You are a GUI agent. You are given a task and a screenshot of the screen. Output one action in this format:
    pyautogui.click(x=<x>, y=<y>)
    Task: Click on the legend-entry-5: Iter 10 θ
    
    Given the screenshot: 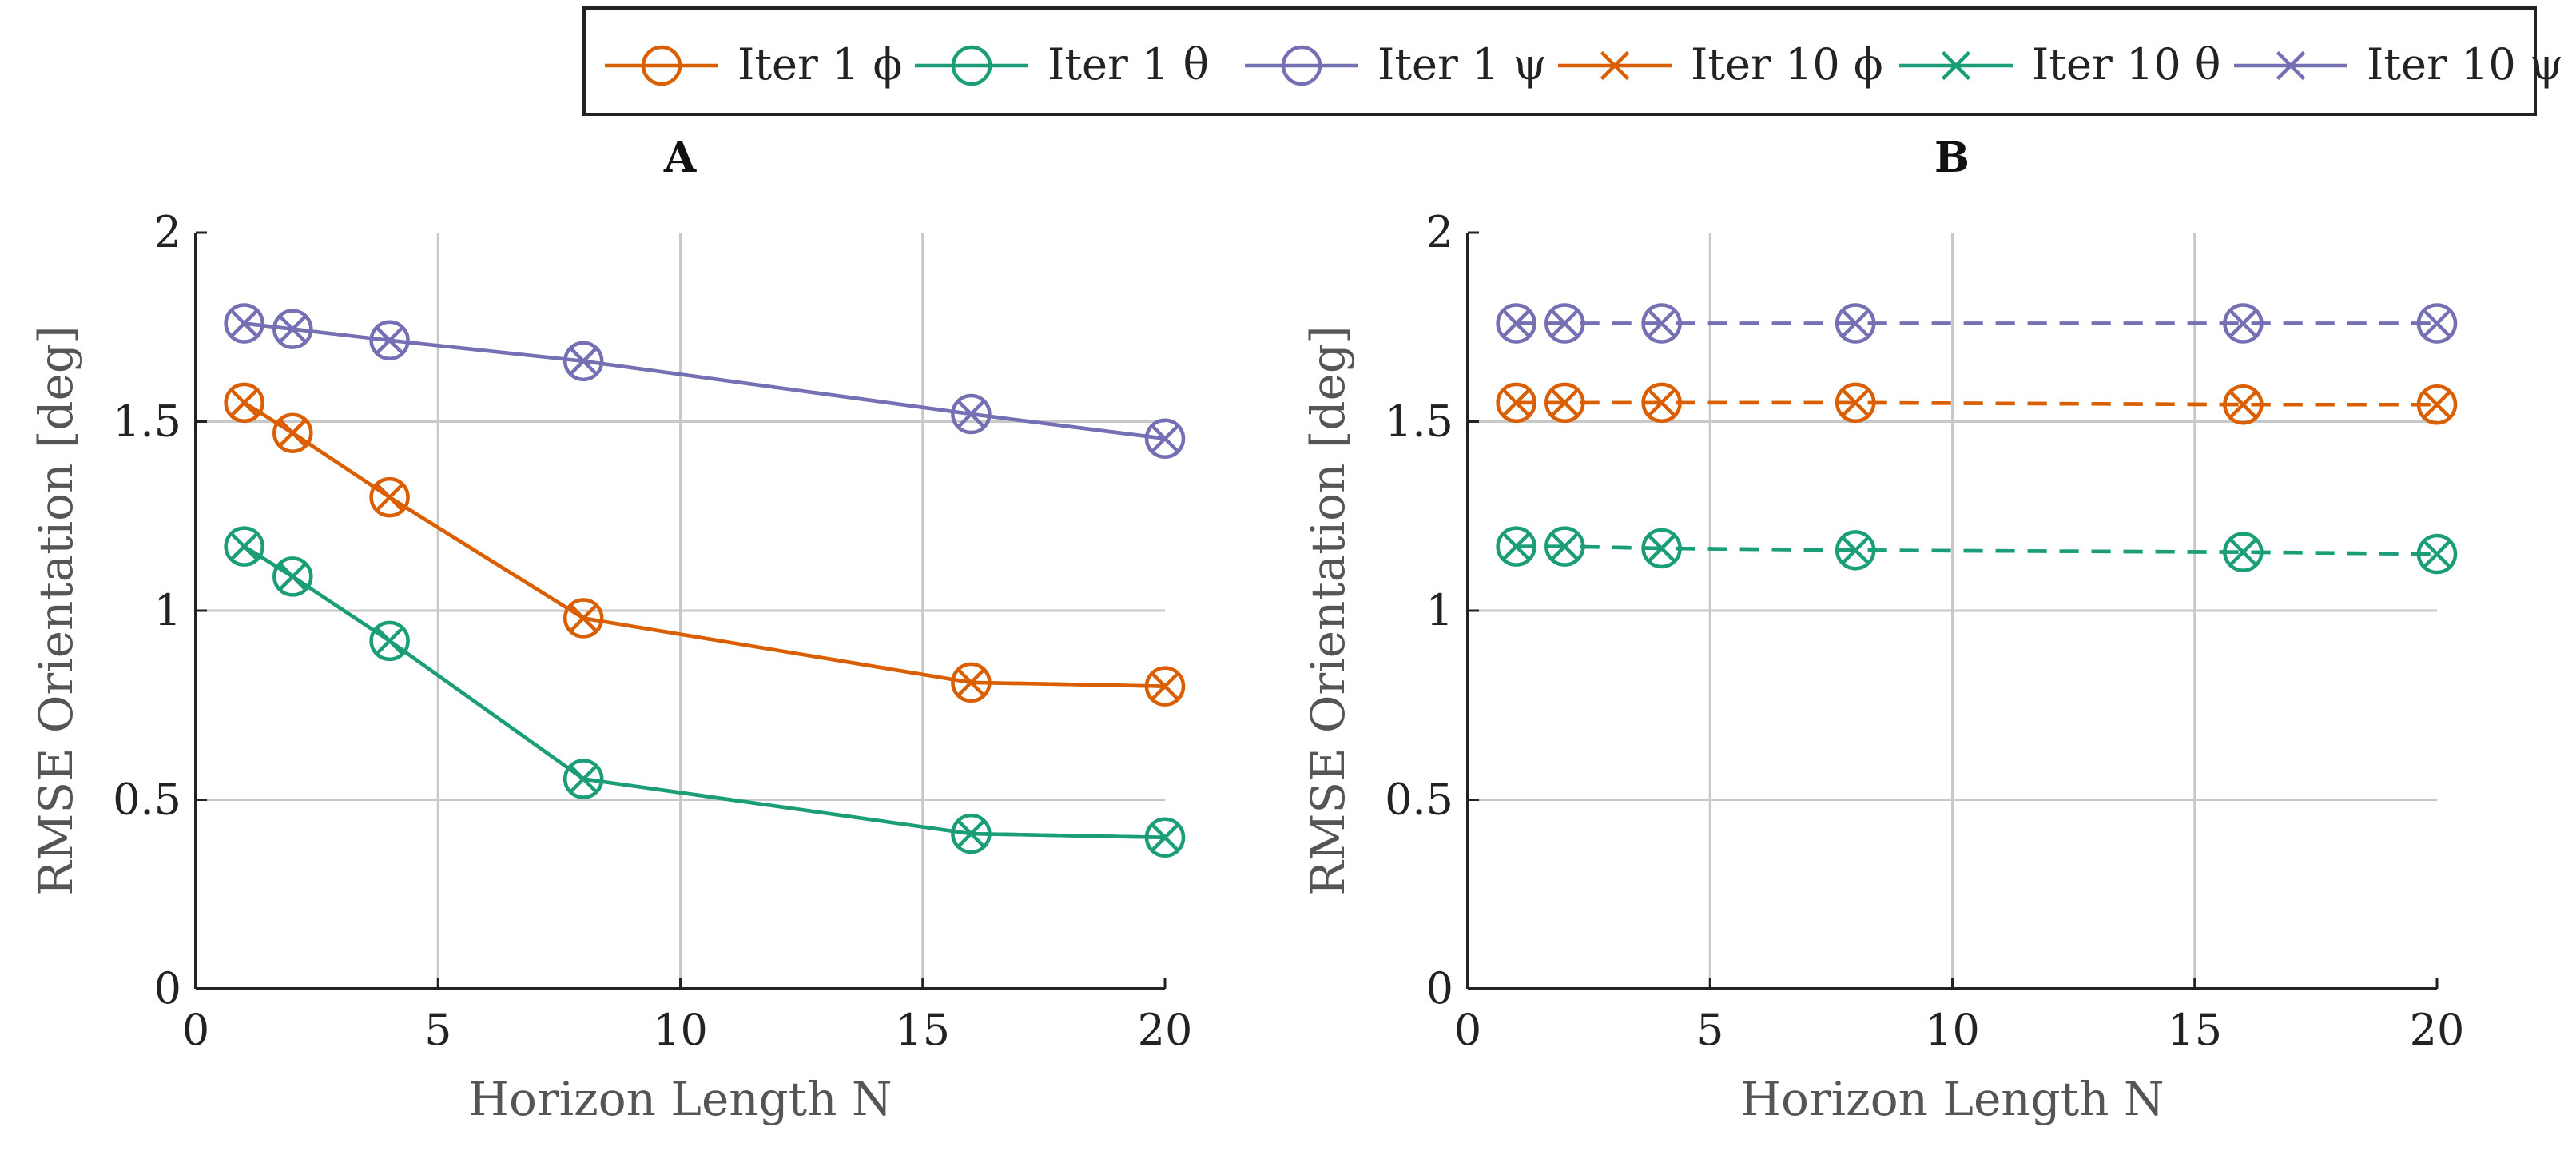 What is the action you would take?
    pyautogui.click(x=2059, y=65)
    